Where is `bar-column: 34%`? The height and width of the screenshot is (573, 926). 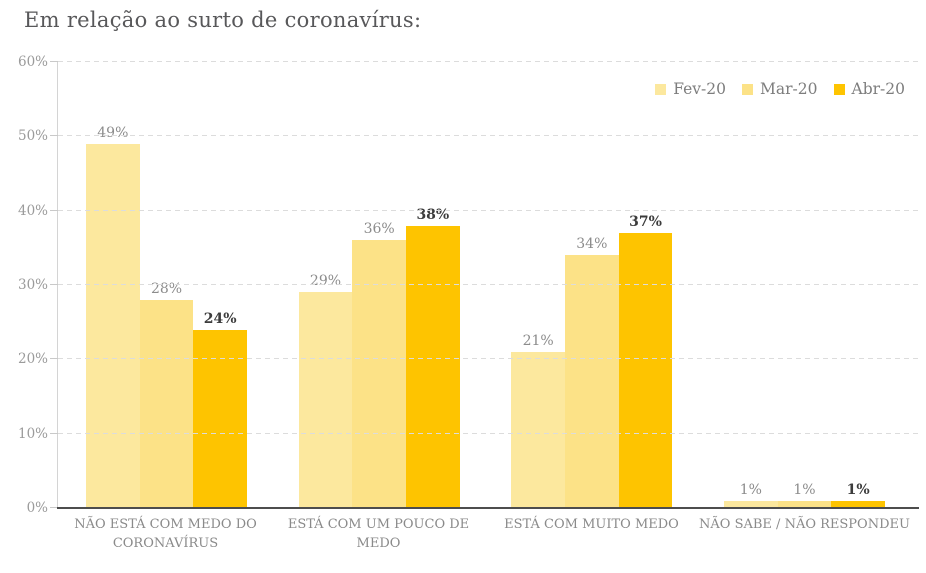 bar-column: 34% is located at coordinates (591, 285).